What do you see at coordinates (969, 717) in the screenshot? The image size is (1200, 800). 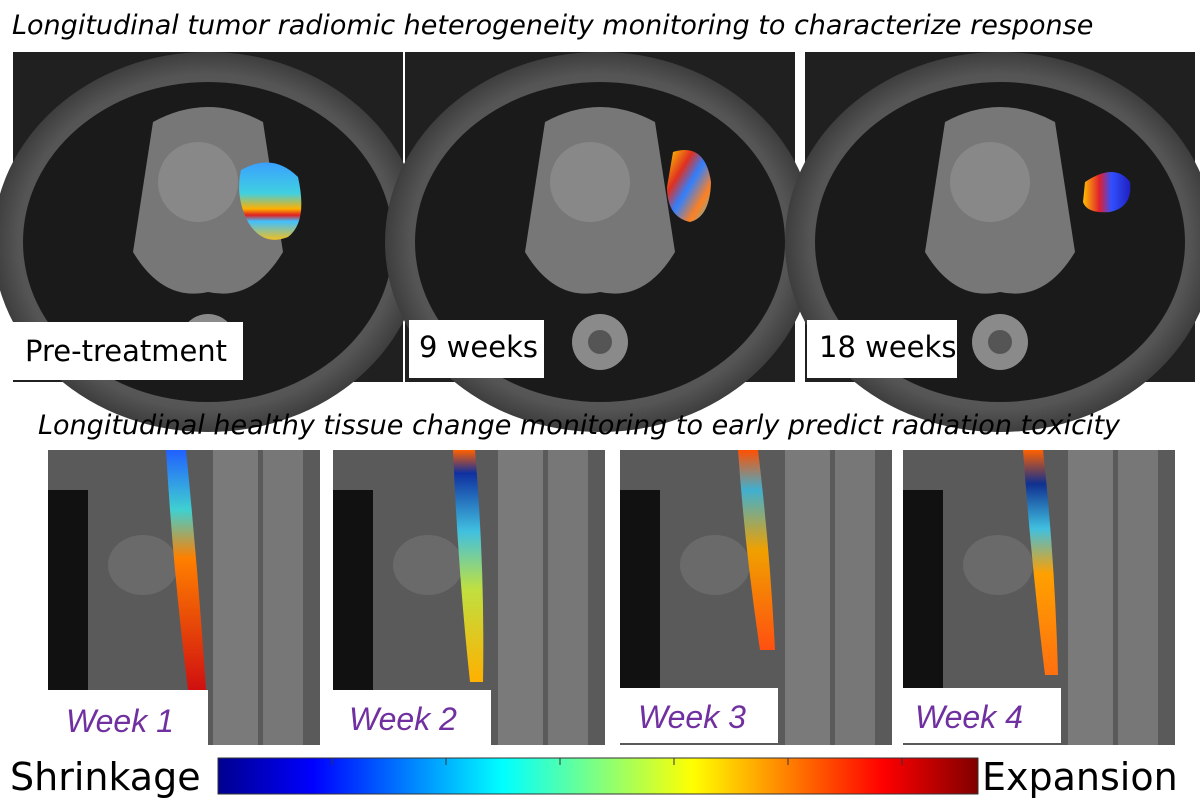 I see `panel-label: Week 4` at bounding box center [969, 717].